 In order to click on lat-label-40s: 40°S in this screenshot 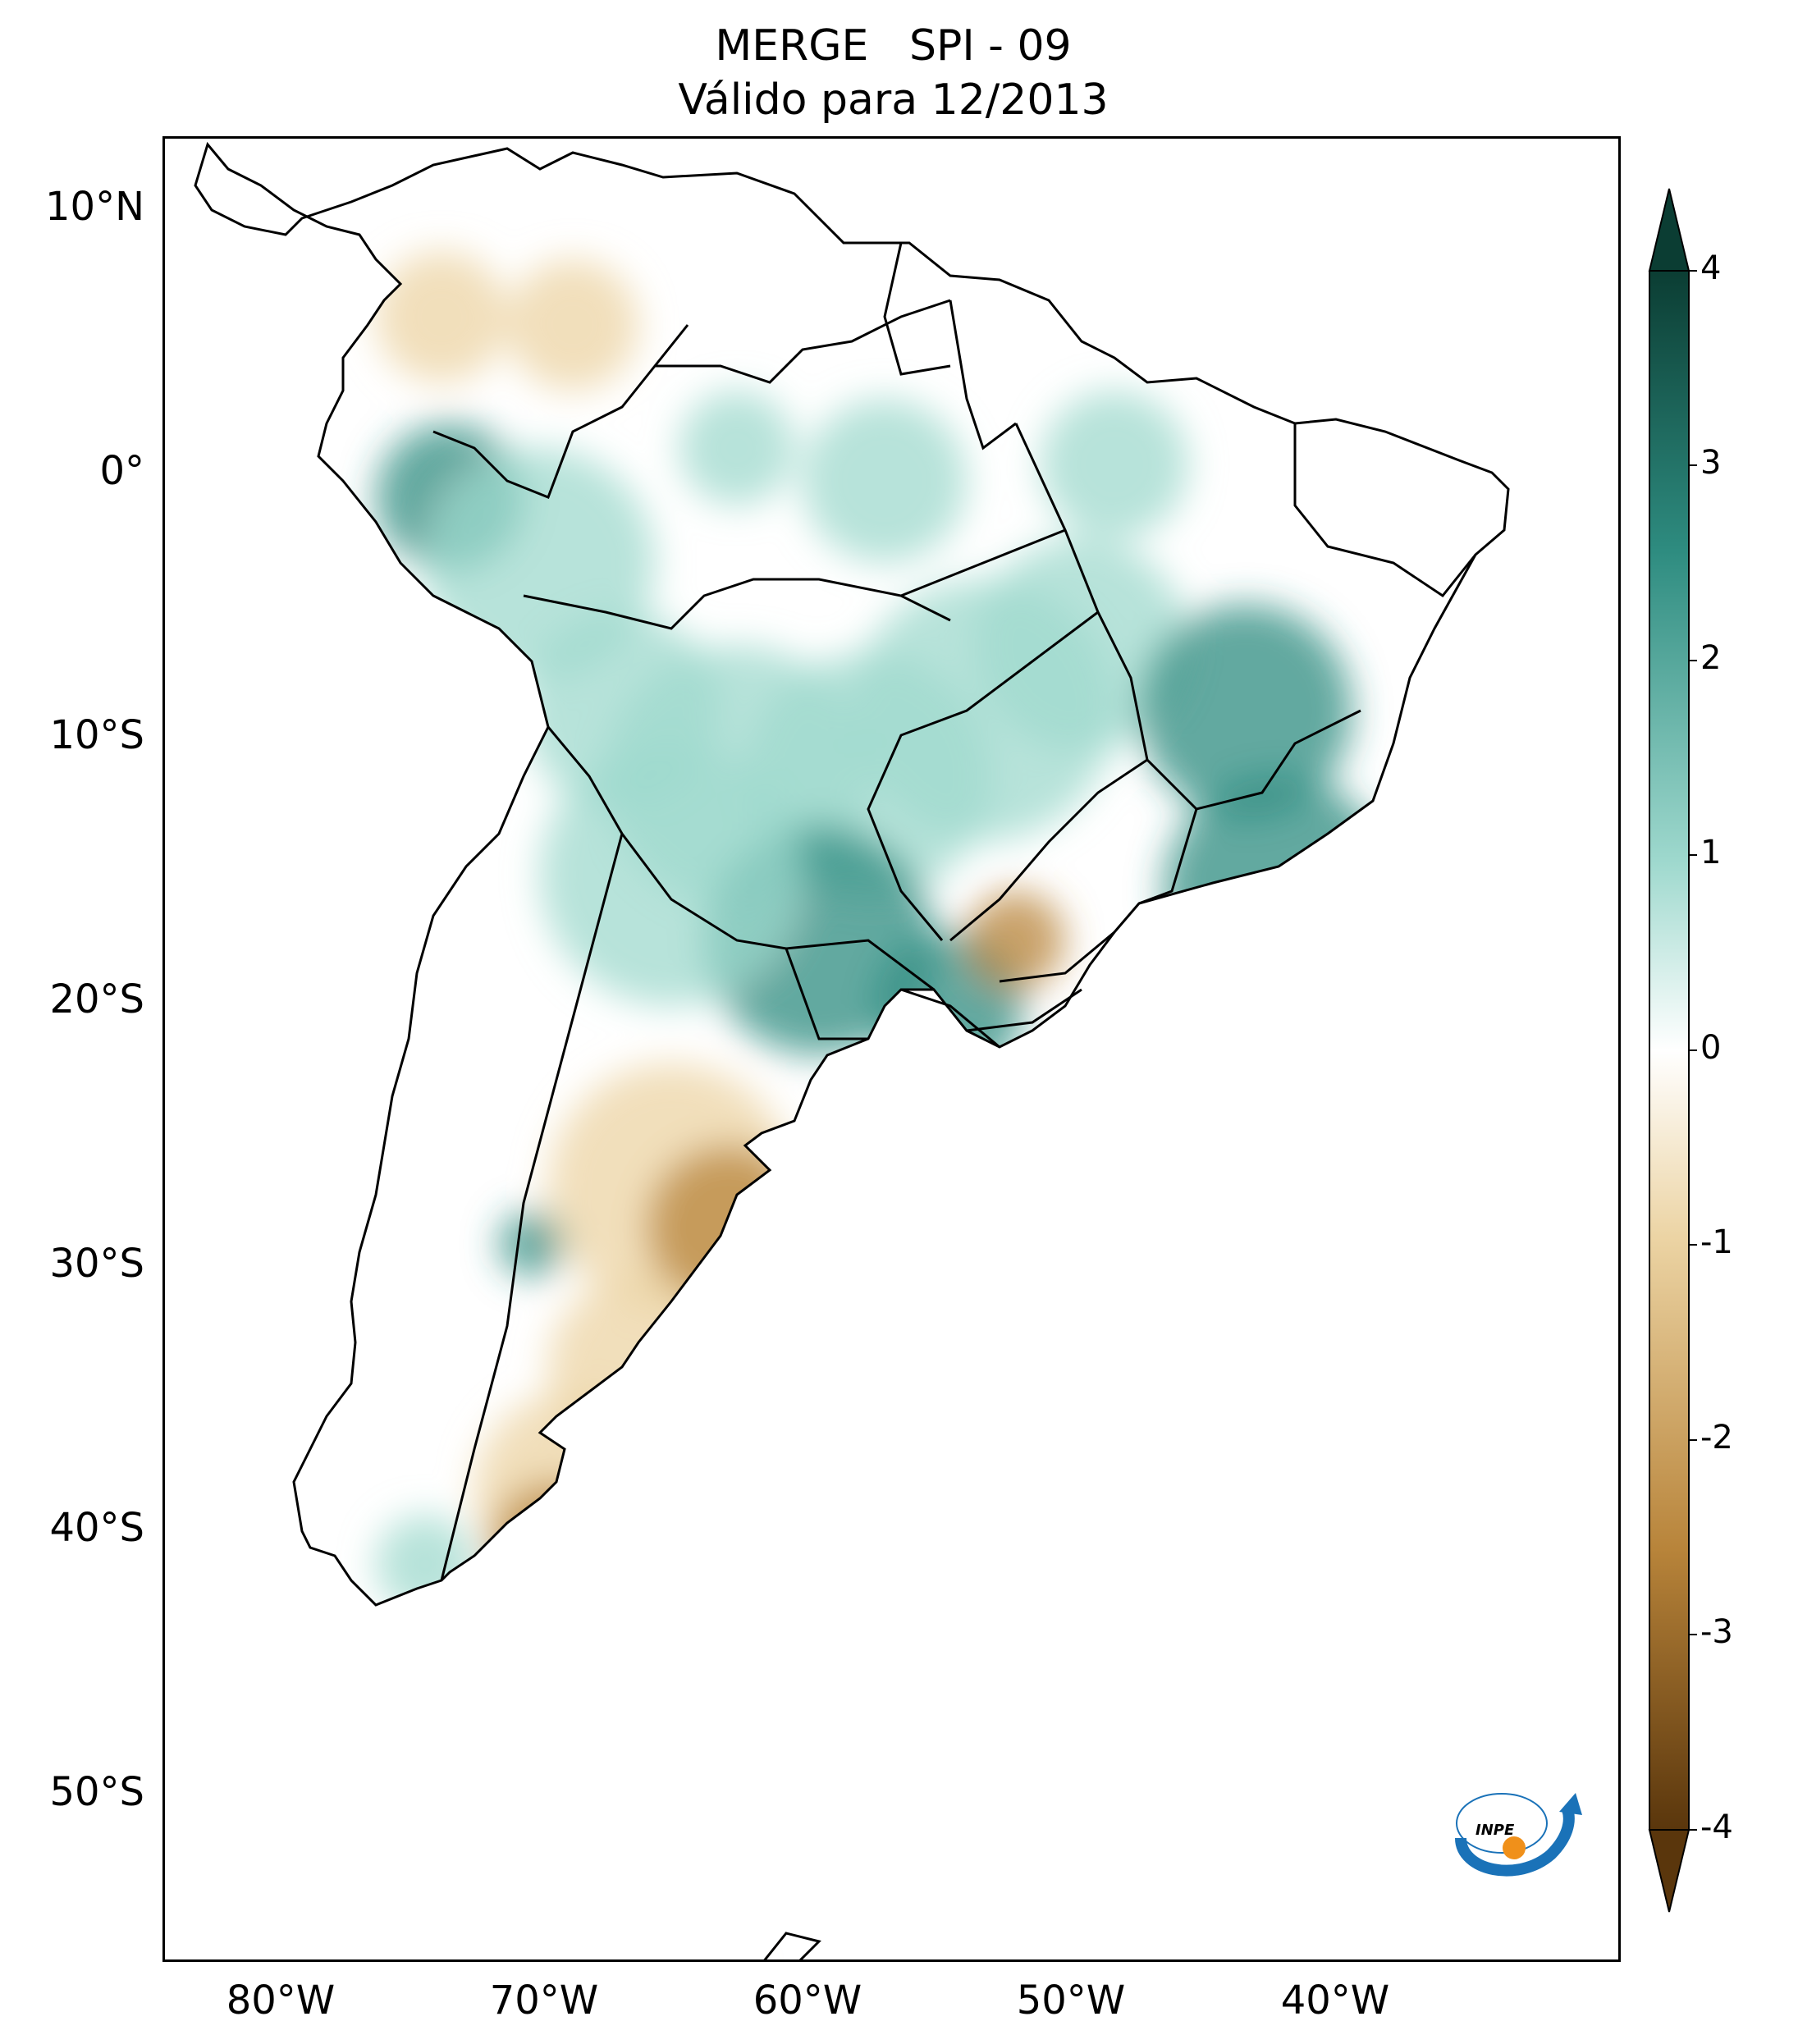, I will do `click(96, 1528)`.